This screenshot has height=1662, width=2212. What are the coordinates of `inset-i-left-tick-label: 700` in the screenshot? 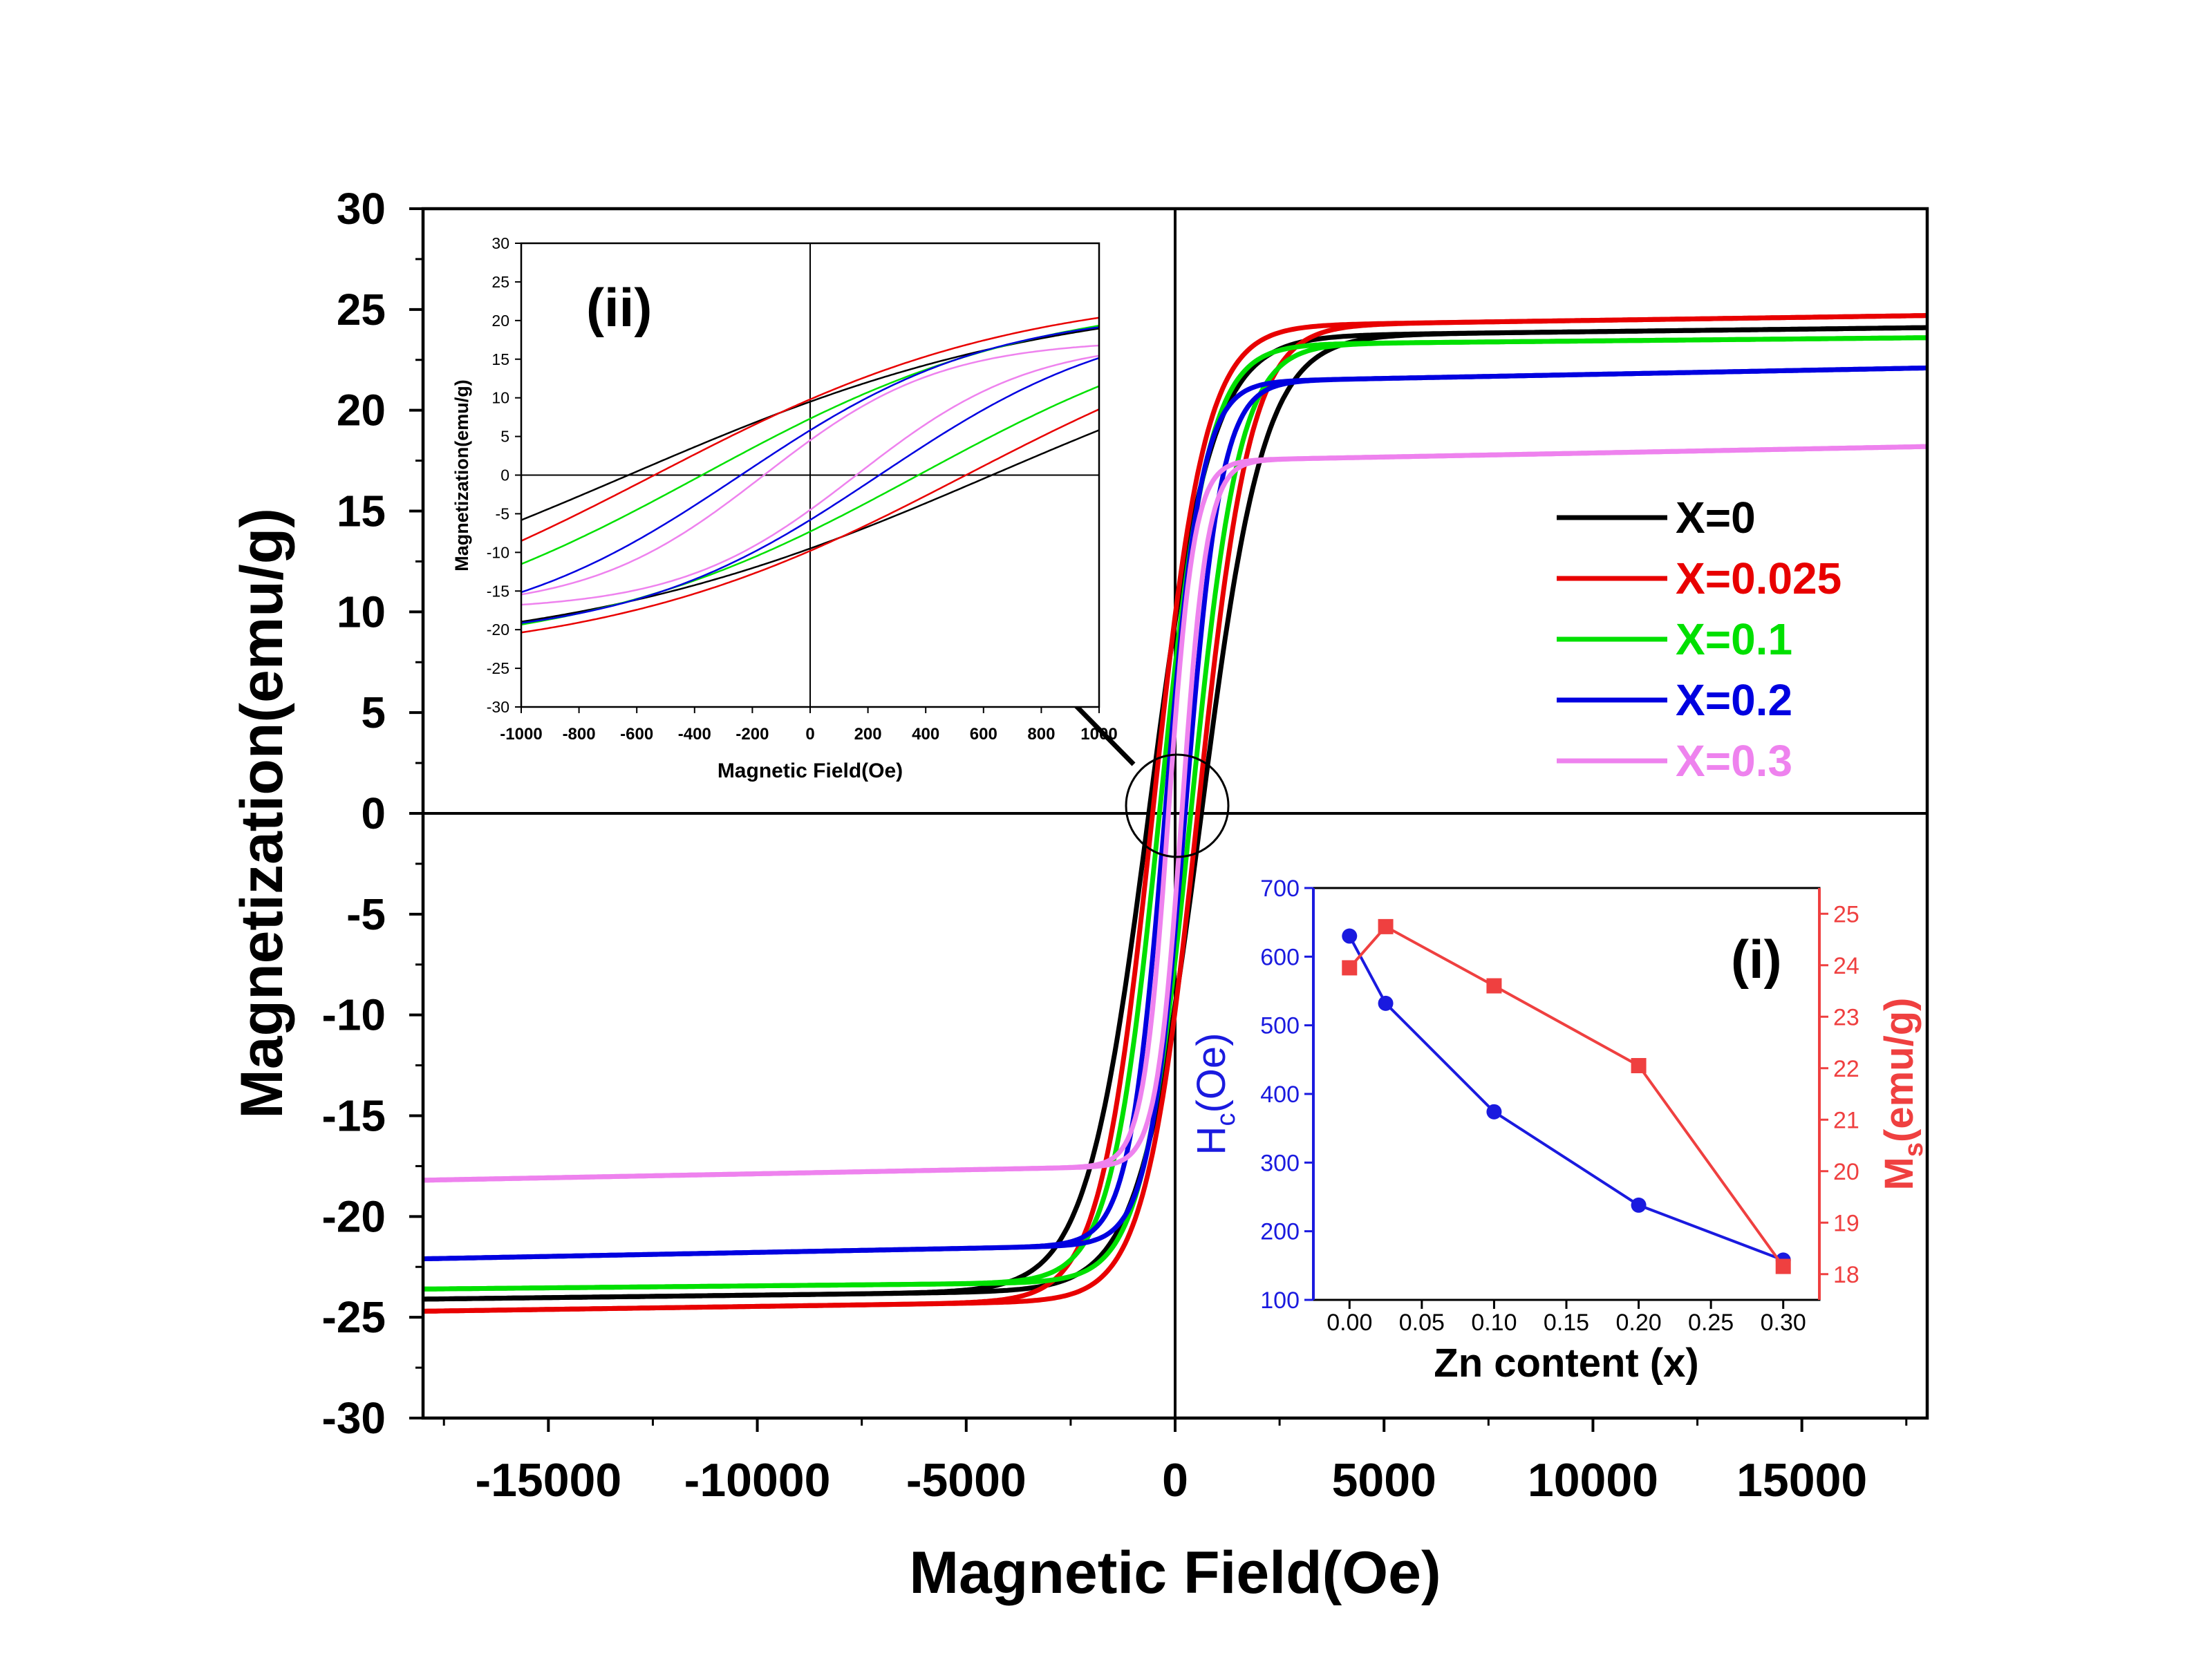 It's located at (1280, 889).